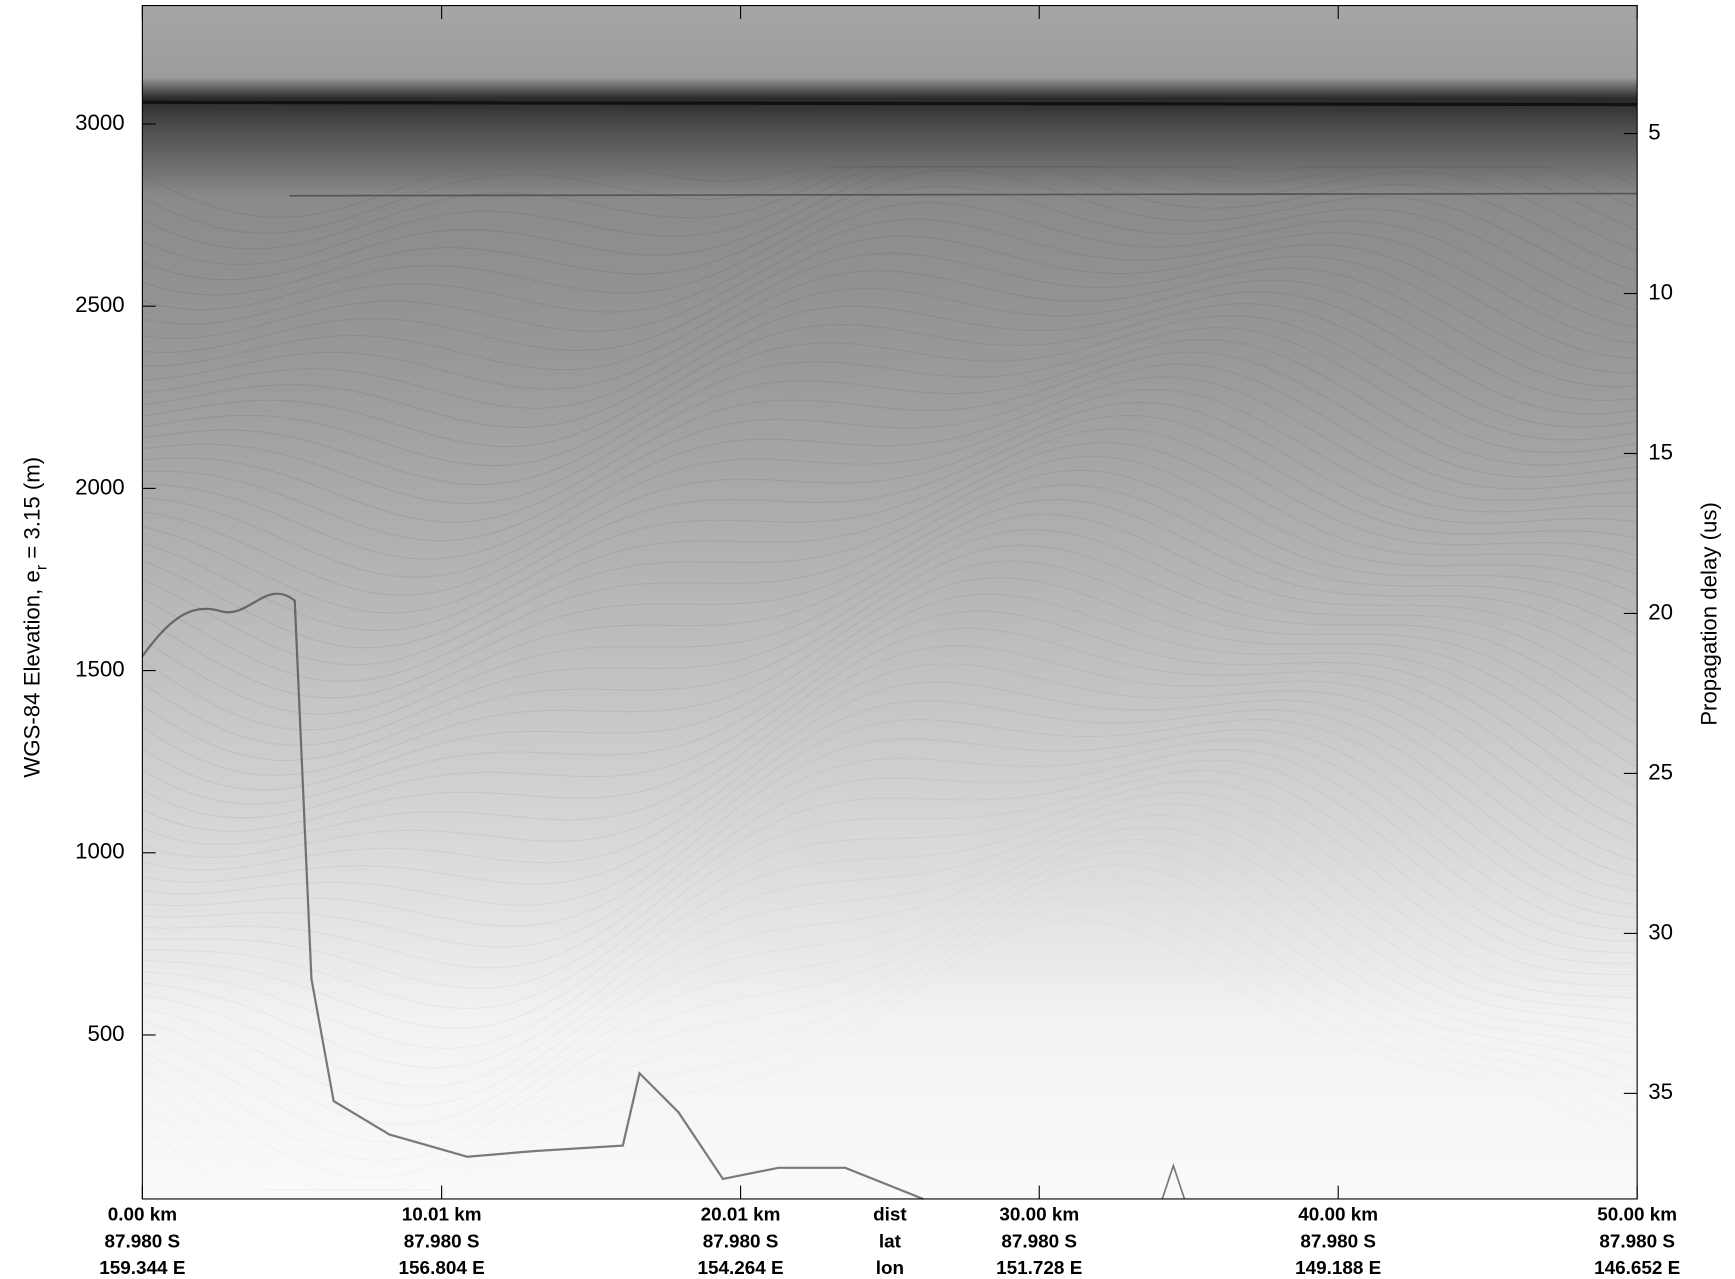 This screenshot has height=1279, width=1735. What do you see at coordinates (741, 1268) in the screenshot?
I see `lon-label: 154.264 E` at bounding box center [741, 1268].